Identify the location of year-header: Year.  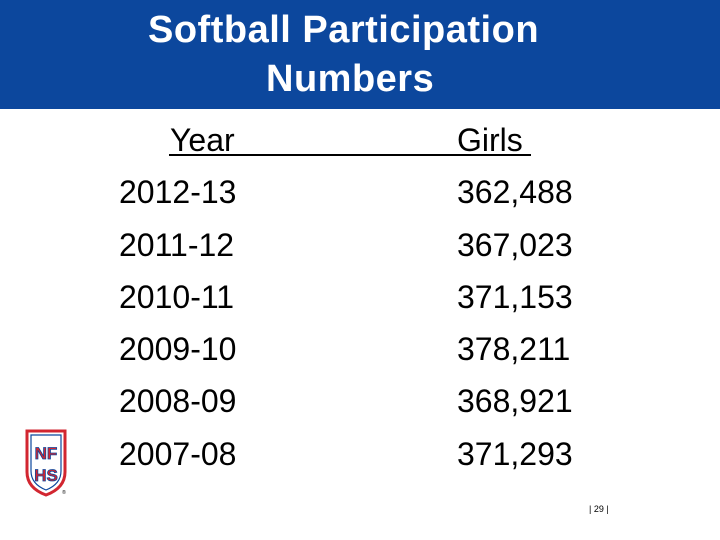
(202, 140).